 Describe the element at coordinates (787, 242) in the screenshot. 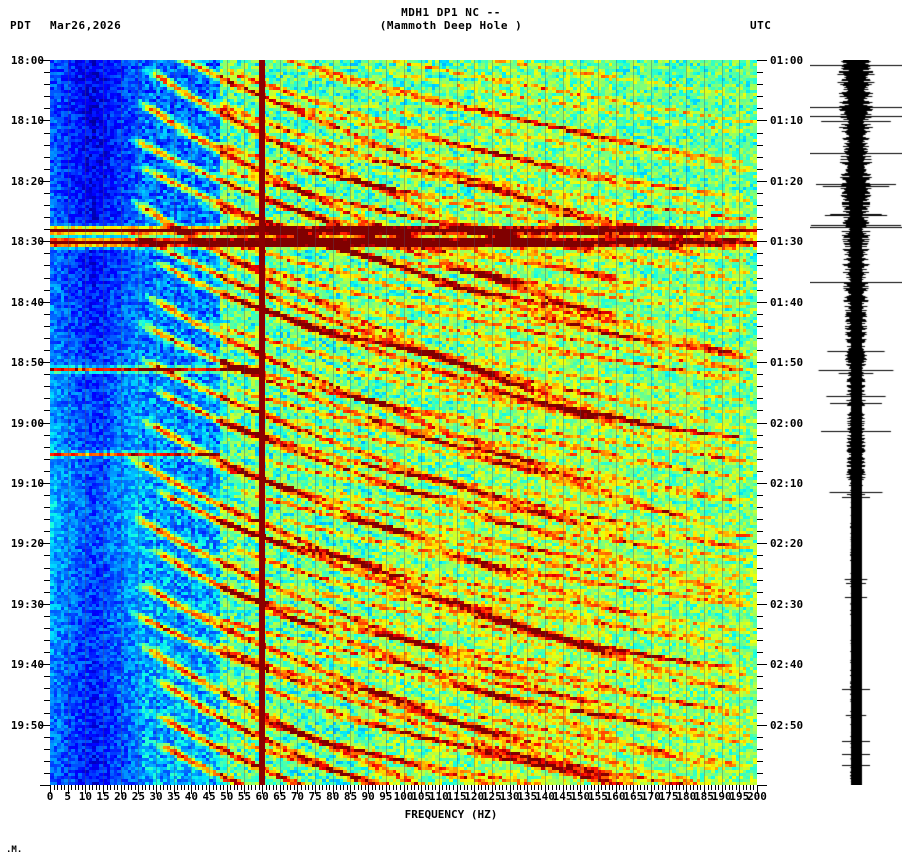

I see `time-label-right: 01:30` at that location.